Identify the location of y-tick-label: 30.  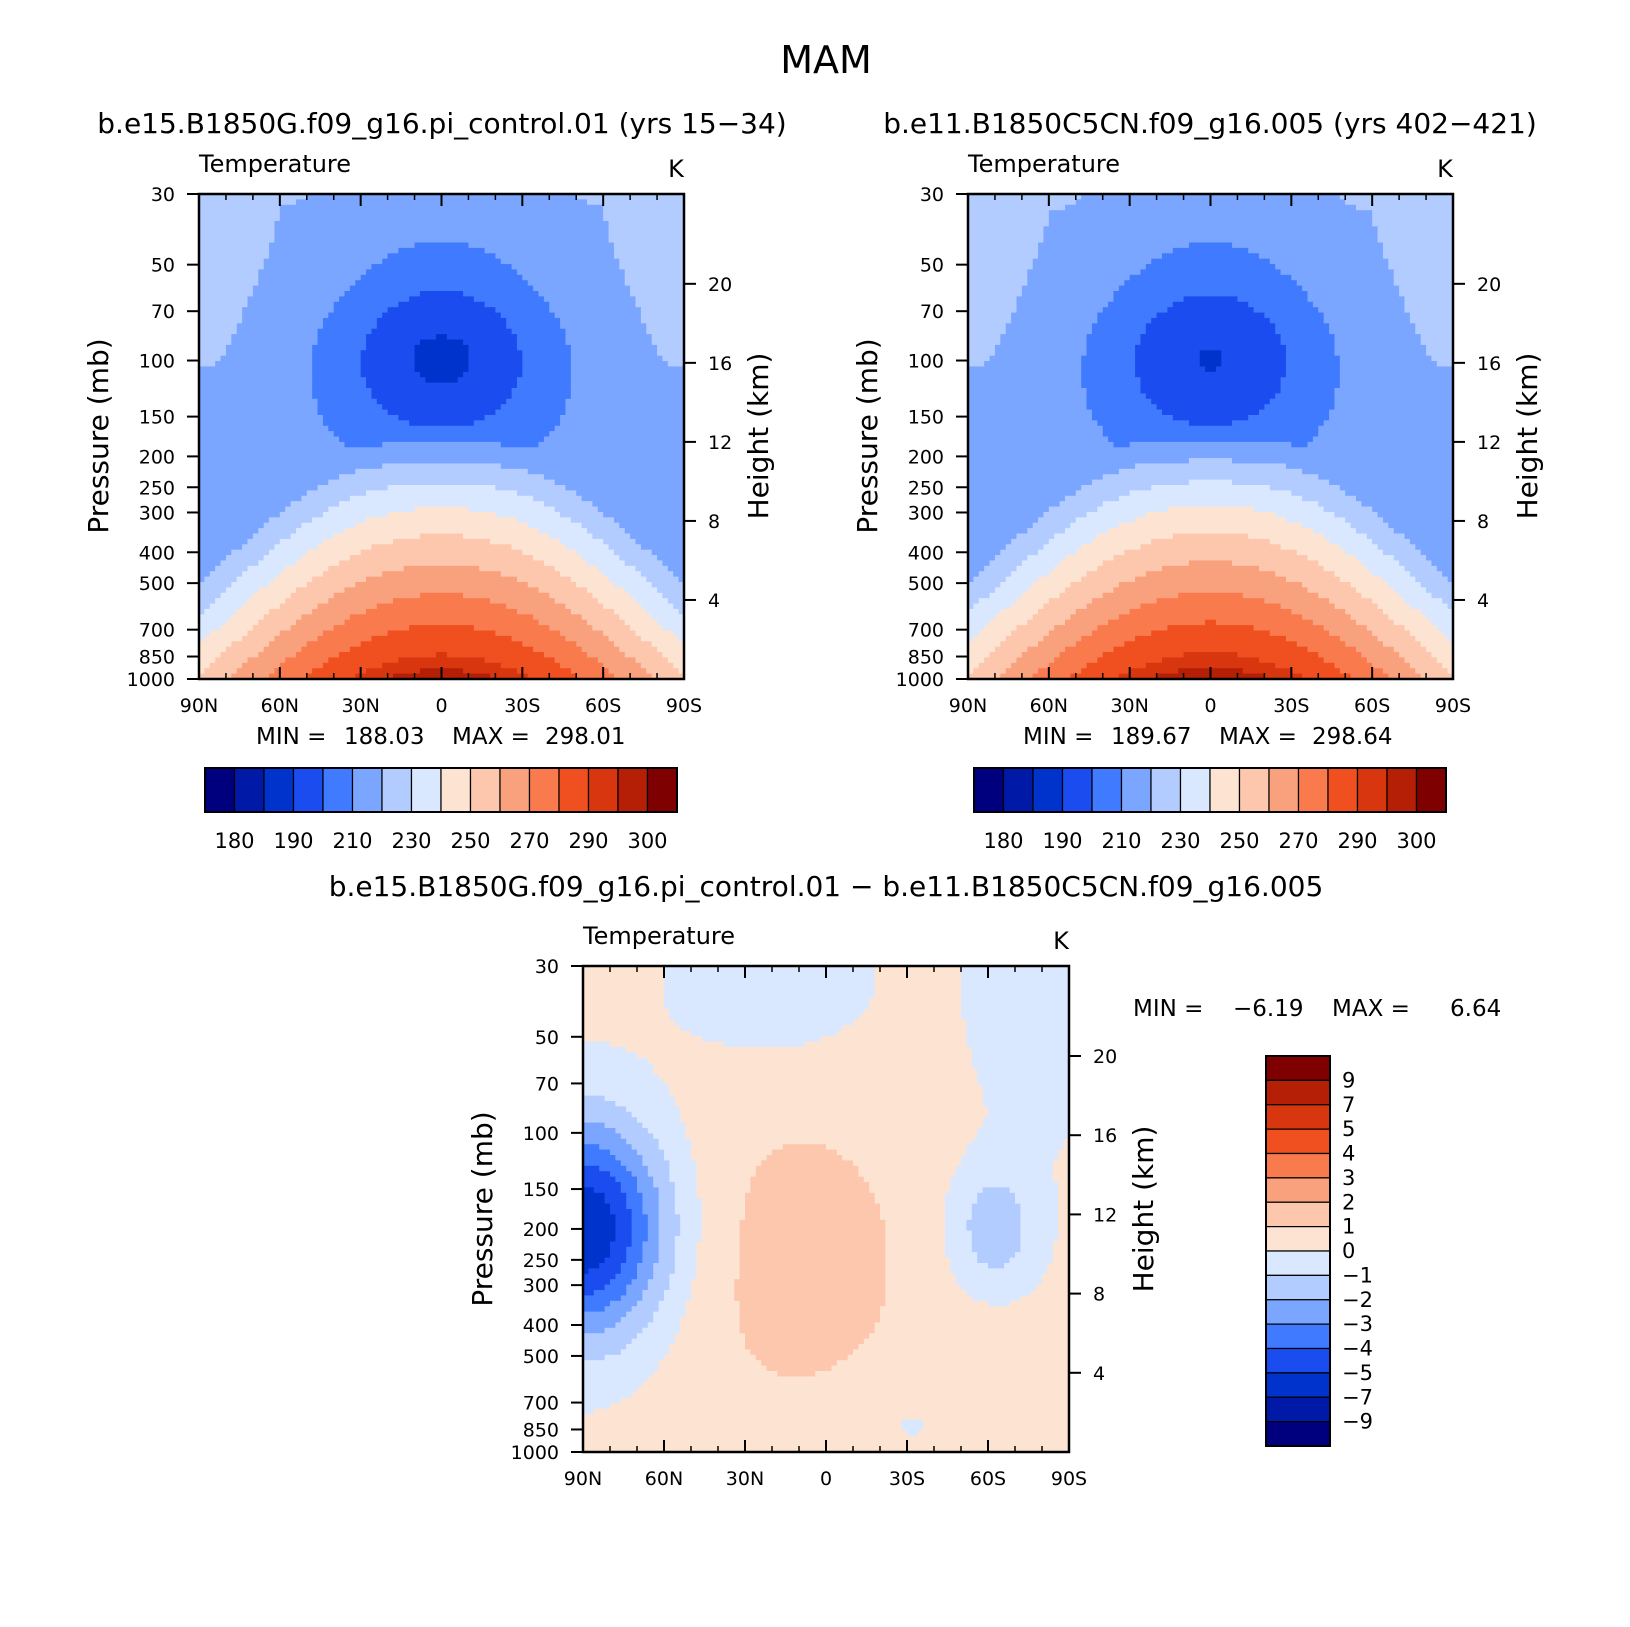
(547, 967).